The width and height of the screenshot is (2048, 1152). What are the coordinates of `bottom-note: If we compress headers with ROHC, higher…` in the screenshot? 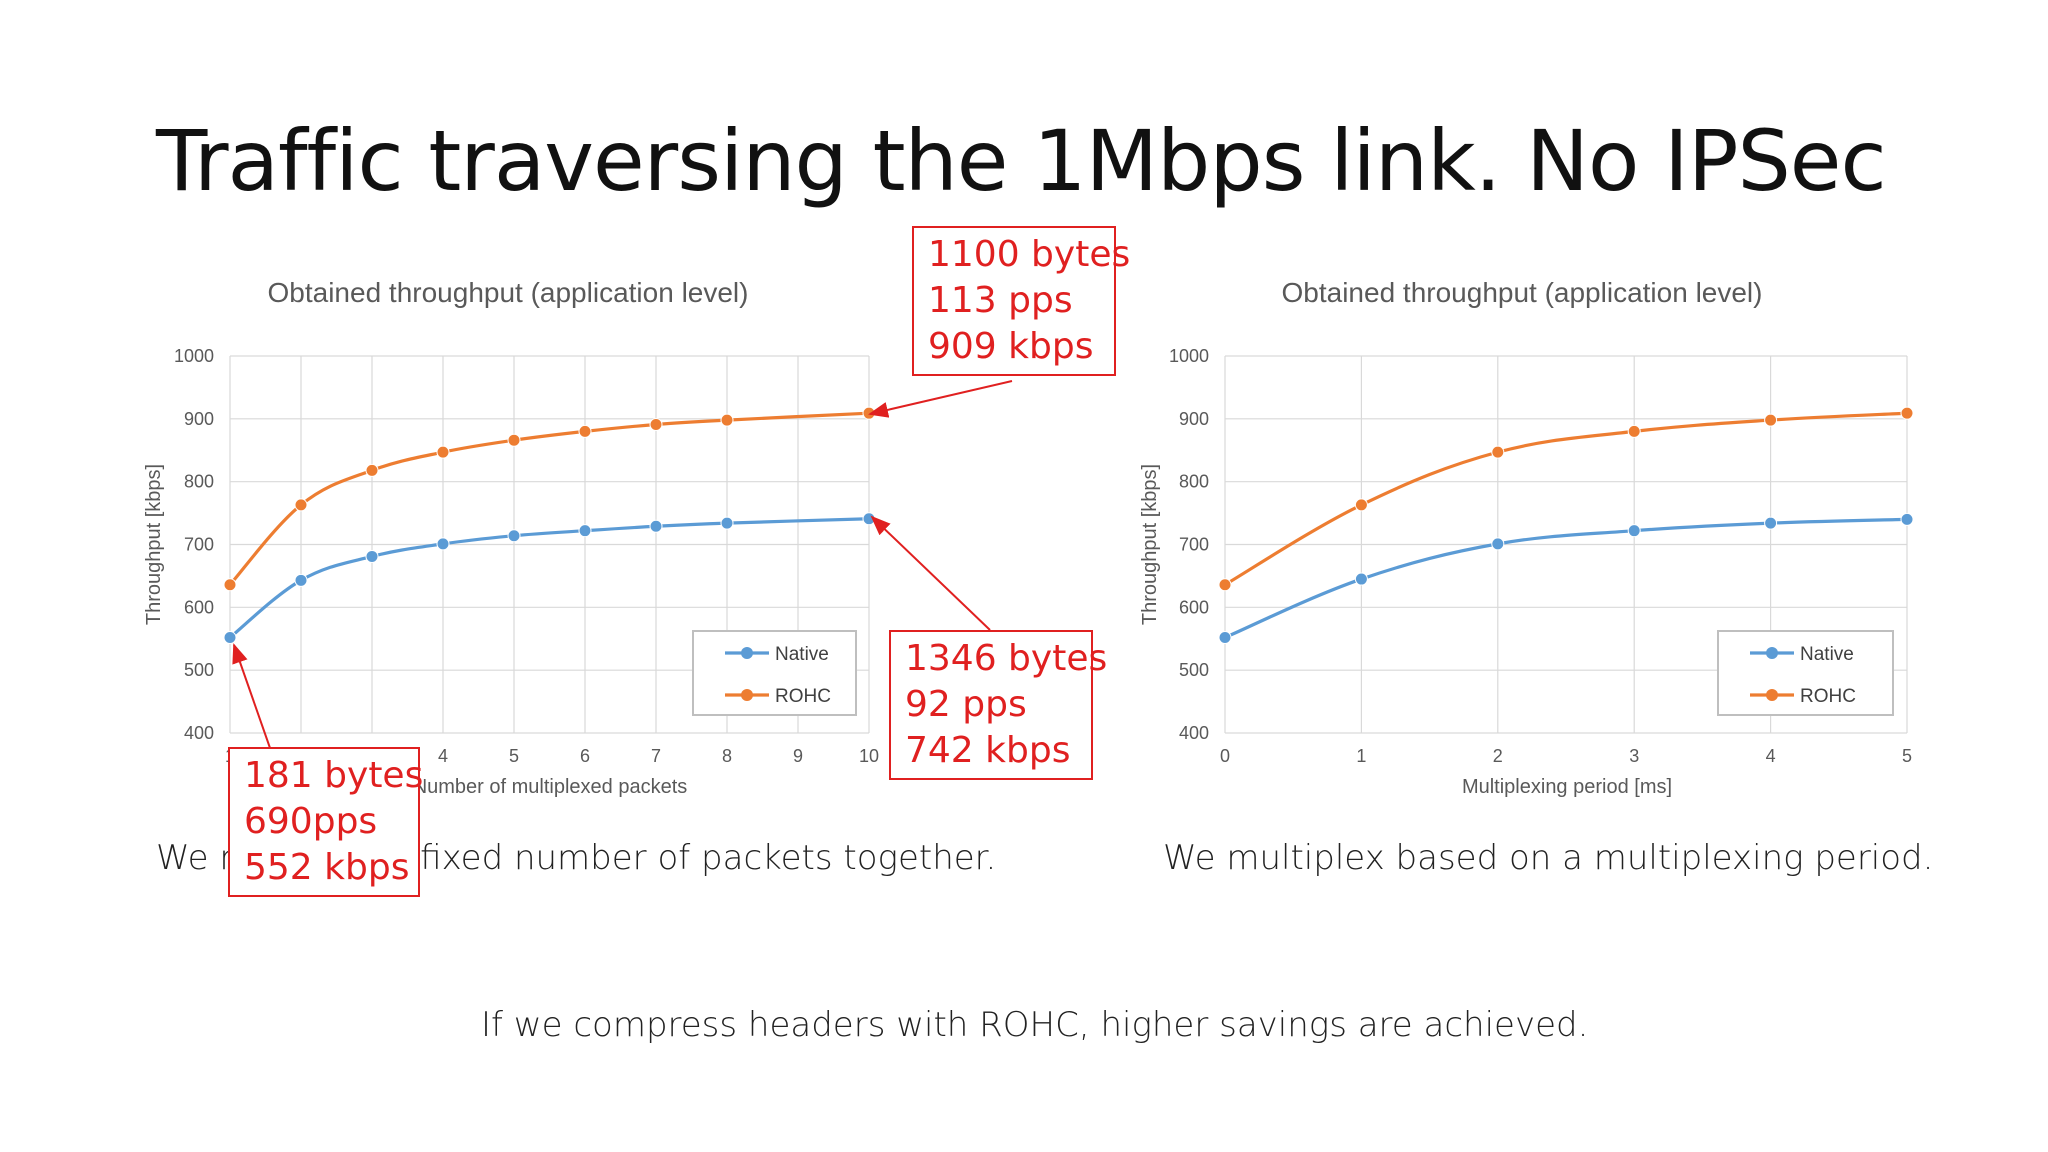 It's located at (1035, 1025).